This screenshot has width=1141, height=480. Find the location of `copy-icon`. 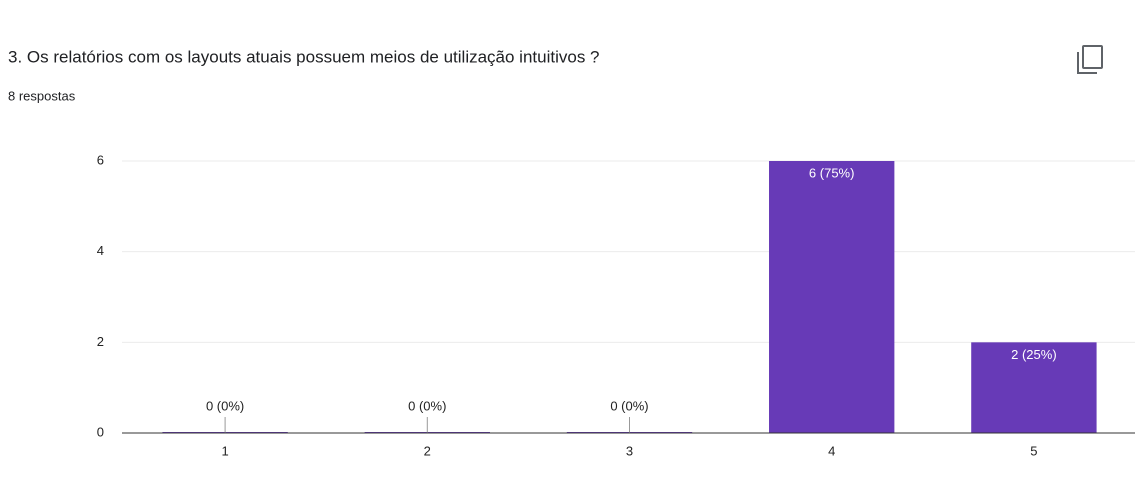

copy-icon is located at coordinates (1090, 59).